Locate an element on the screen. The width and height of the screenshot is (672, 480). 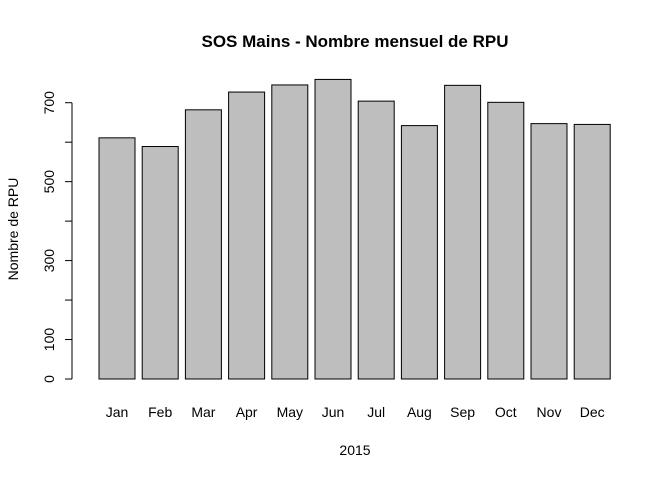
y-tick-label: 700 is located at coordinates (49, 103).